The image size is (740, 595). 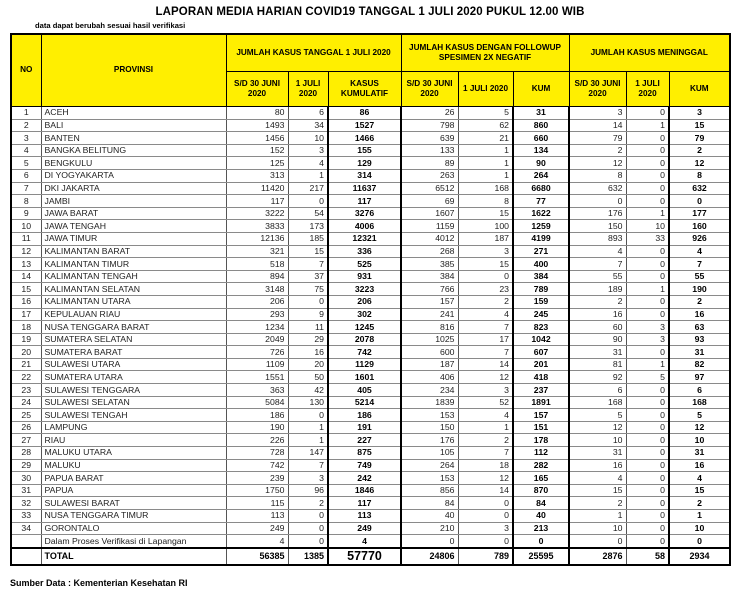 What do you see at coordinates (26, 276) in the screenshot?
I see `cell-no: 14` at bounding box center [26, 276].